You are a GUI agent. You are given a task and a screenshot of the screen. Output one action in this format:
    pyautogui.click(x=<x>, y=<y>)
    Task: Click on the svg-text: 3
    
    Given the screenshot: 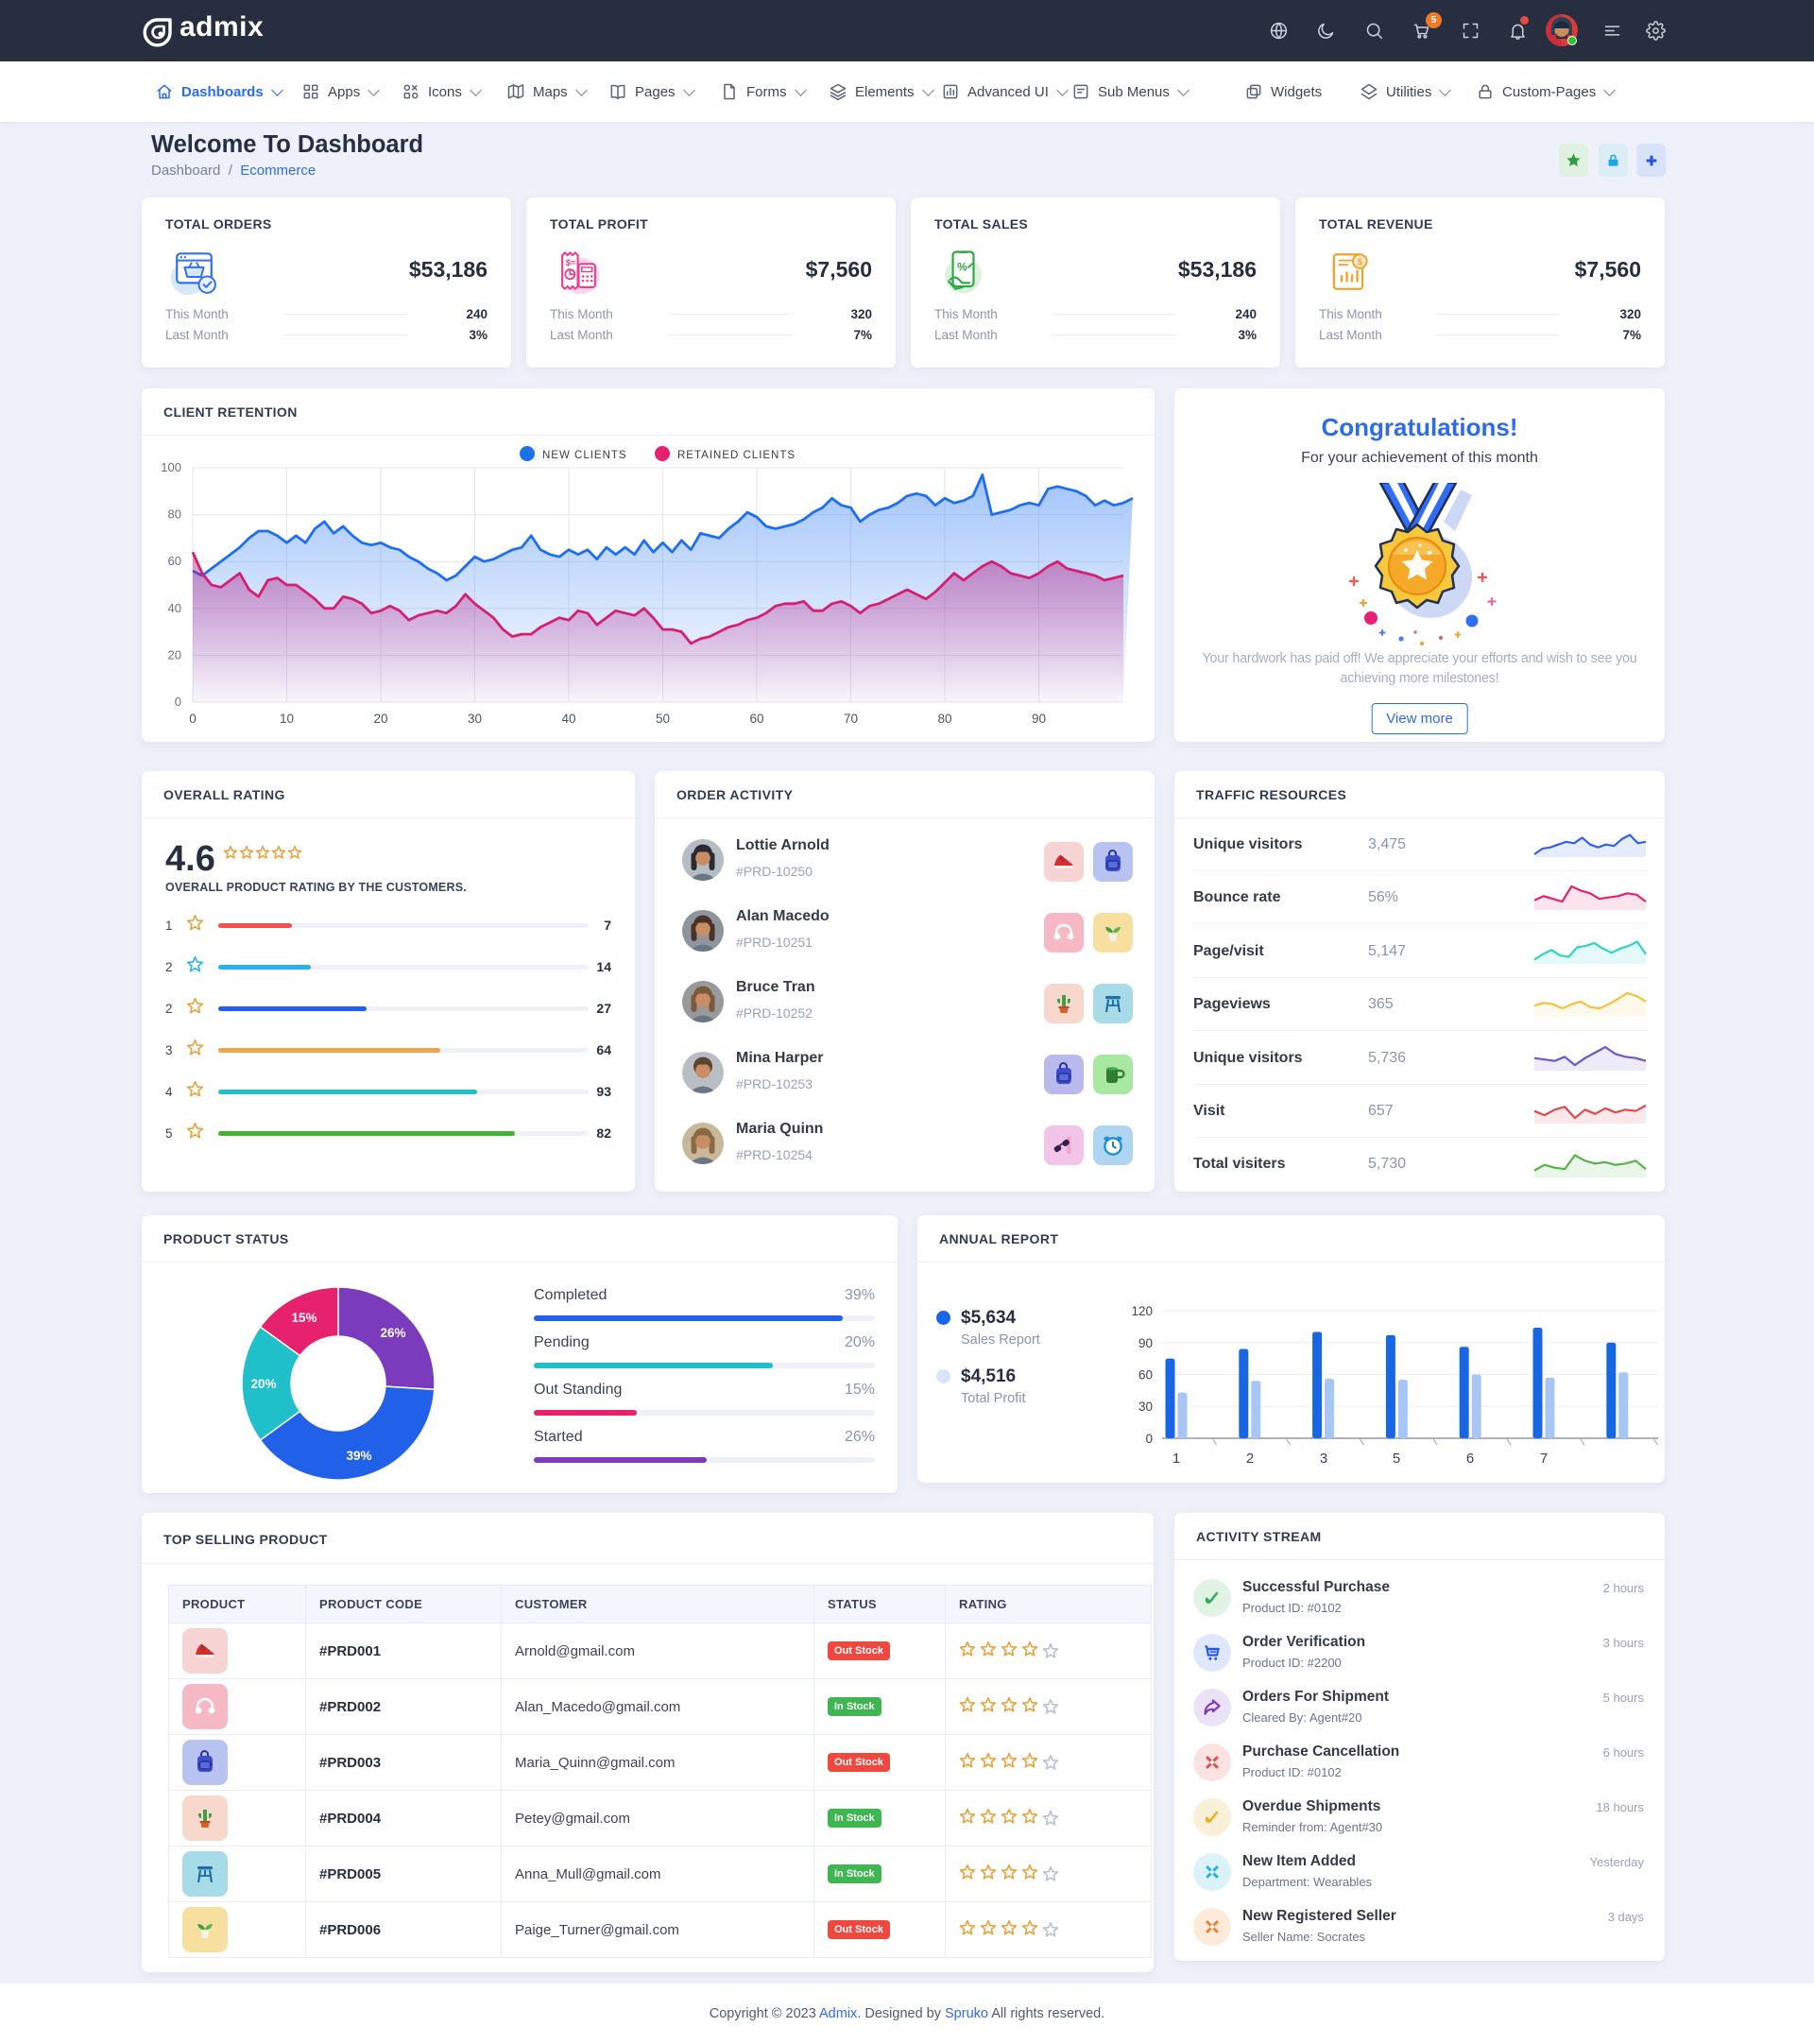 What is the action you would take?
    pyautogui.click(x=1324, y=1459)
    